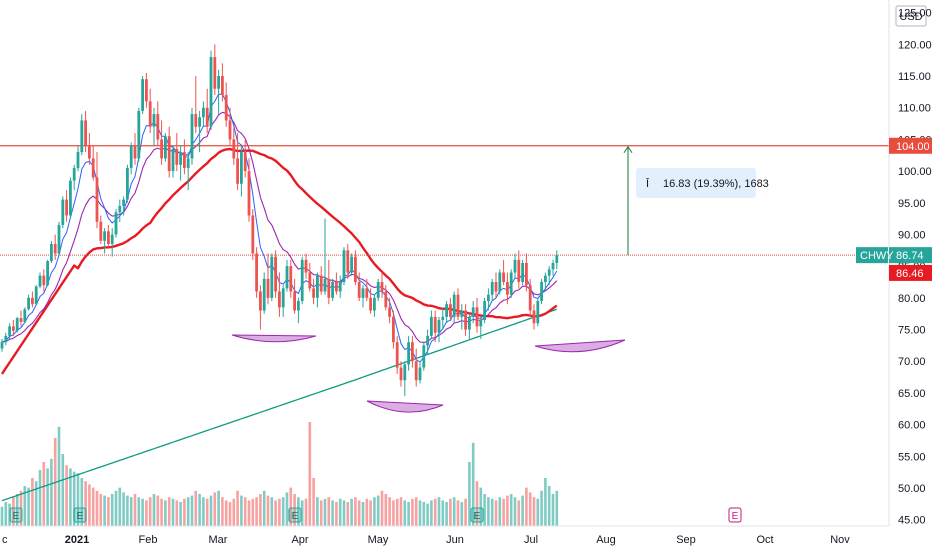 This screenshot has height=555, width=932. Describe the element at coordinates (531, 540) in the screenshot. I see `time-tick-label: Jul` at that location.